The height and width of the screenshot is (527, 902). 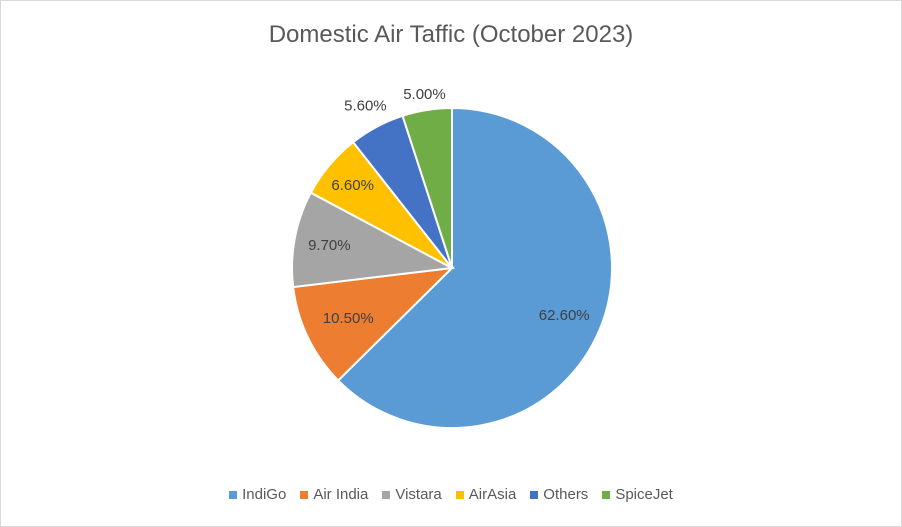 What do you see at coordinates (418, 494) in the screenshot?
I see `legend-label: Vistara` at bounding box center [418, 494].